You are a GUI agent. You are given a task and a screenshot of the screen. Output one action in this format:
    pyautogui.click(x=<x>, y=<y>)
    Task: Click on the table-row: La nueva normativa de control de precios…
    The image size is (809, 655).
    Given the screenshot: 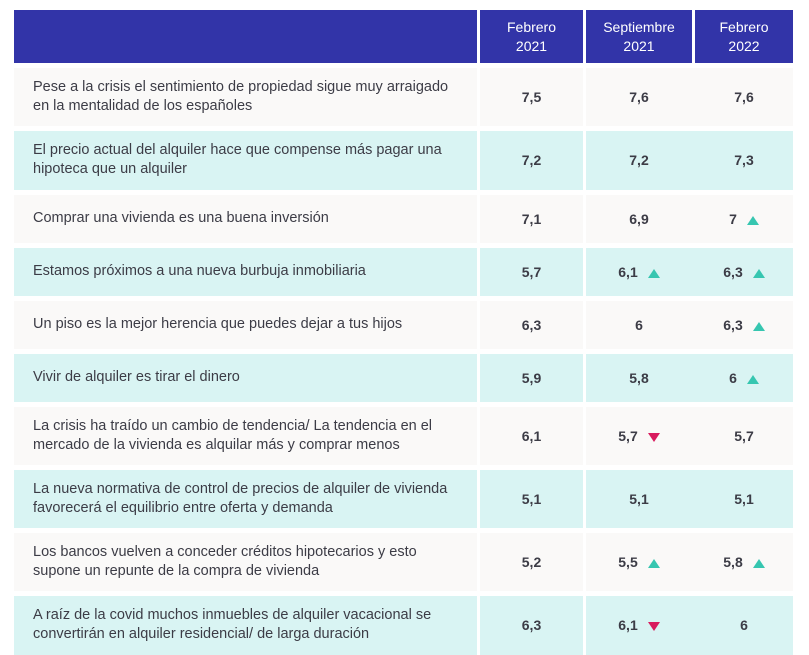 What is the action you would take?
    pyautogui.click(x=403, y=498)
    